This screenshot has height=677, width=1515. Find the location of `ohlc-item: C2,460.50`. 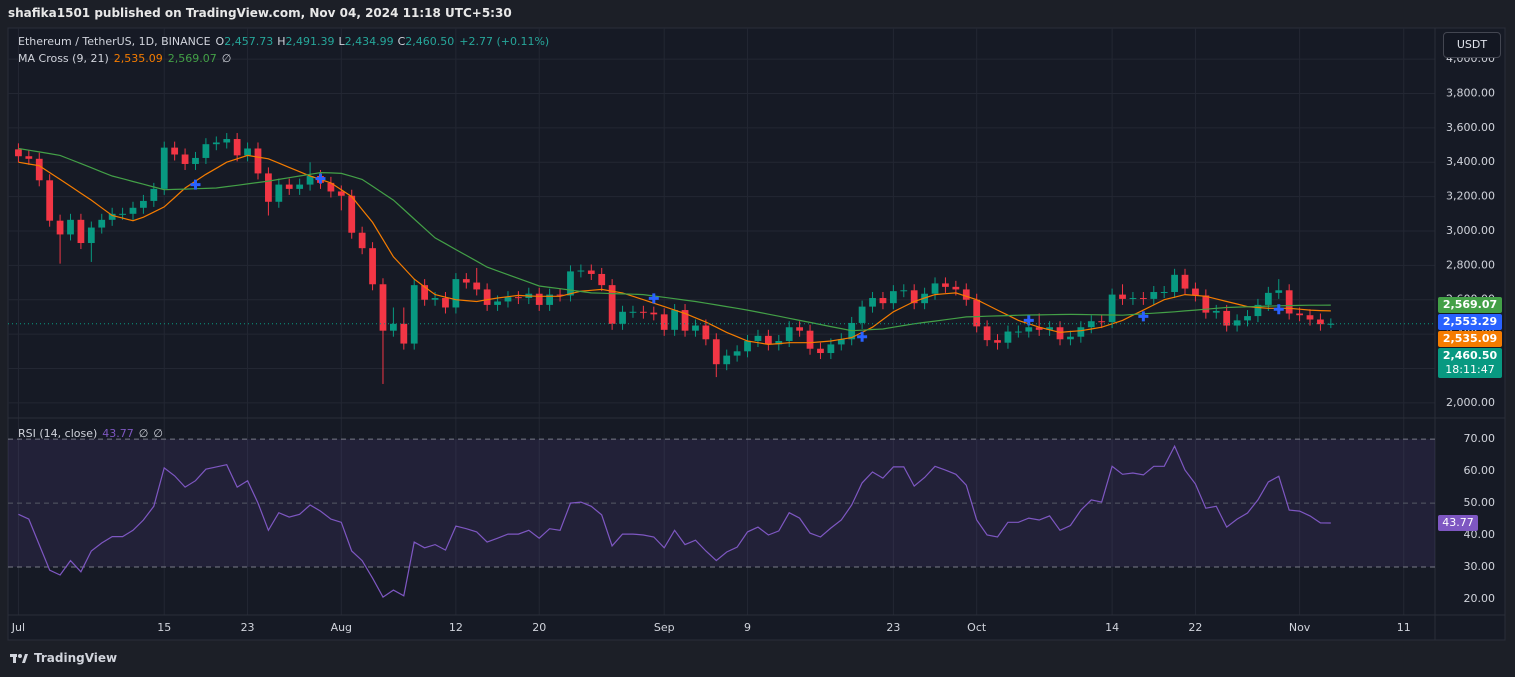

ohlc-item: C2,460.50 is located at coordinates (426, 41).